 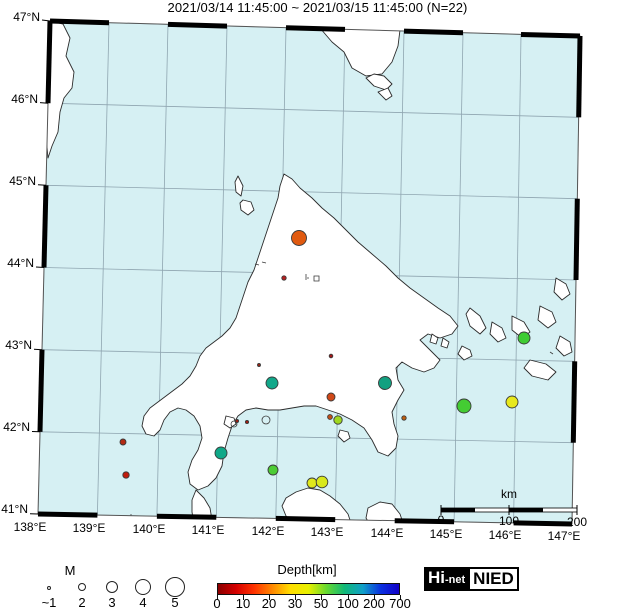 I want to click on magnitude-legend-title: M, so click(x=70, y=570).